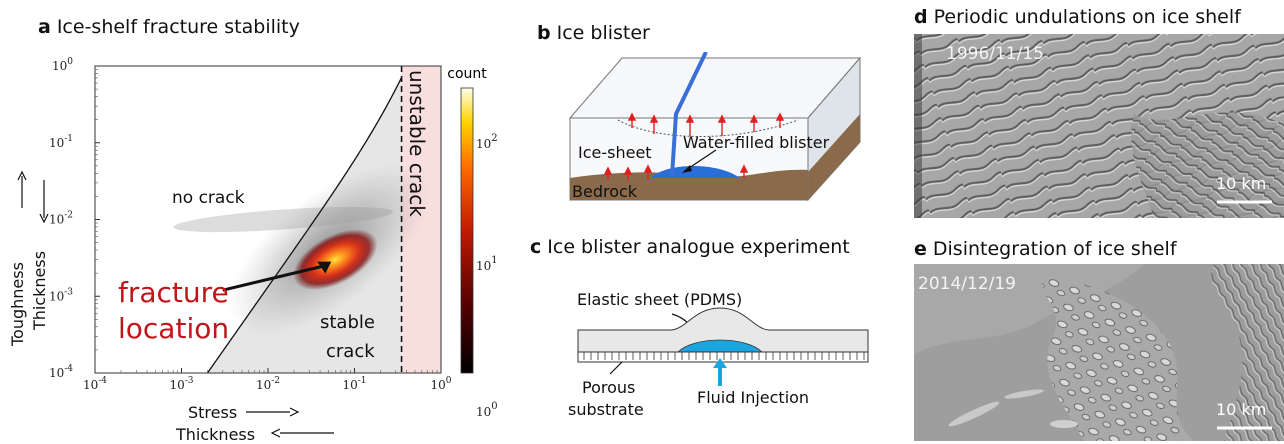  I want to click on region-unstable: unstable crack, so click(417, 143).